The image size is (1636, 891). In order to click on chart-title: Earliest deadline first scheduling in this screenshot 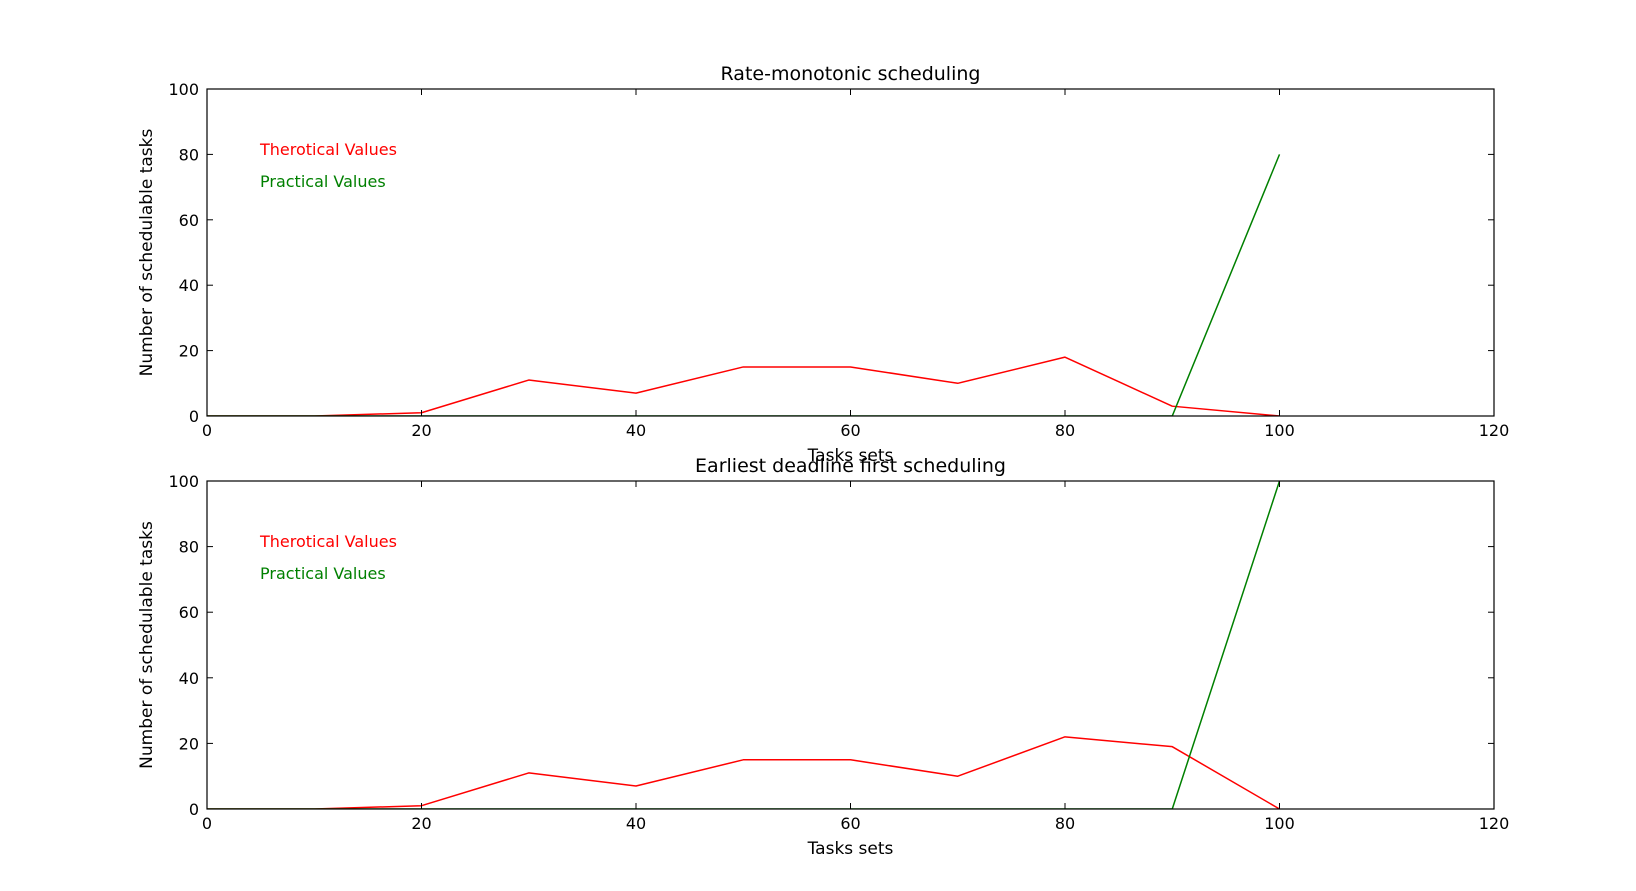, I will do `click(850, 466)`.